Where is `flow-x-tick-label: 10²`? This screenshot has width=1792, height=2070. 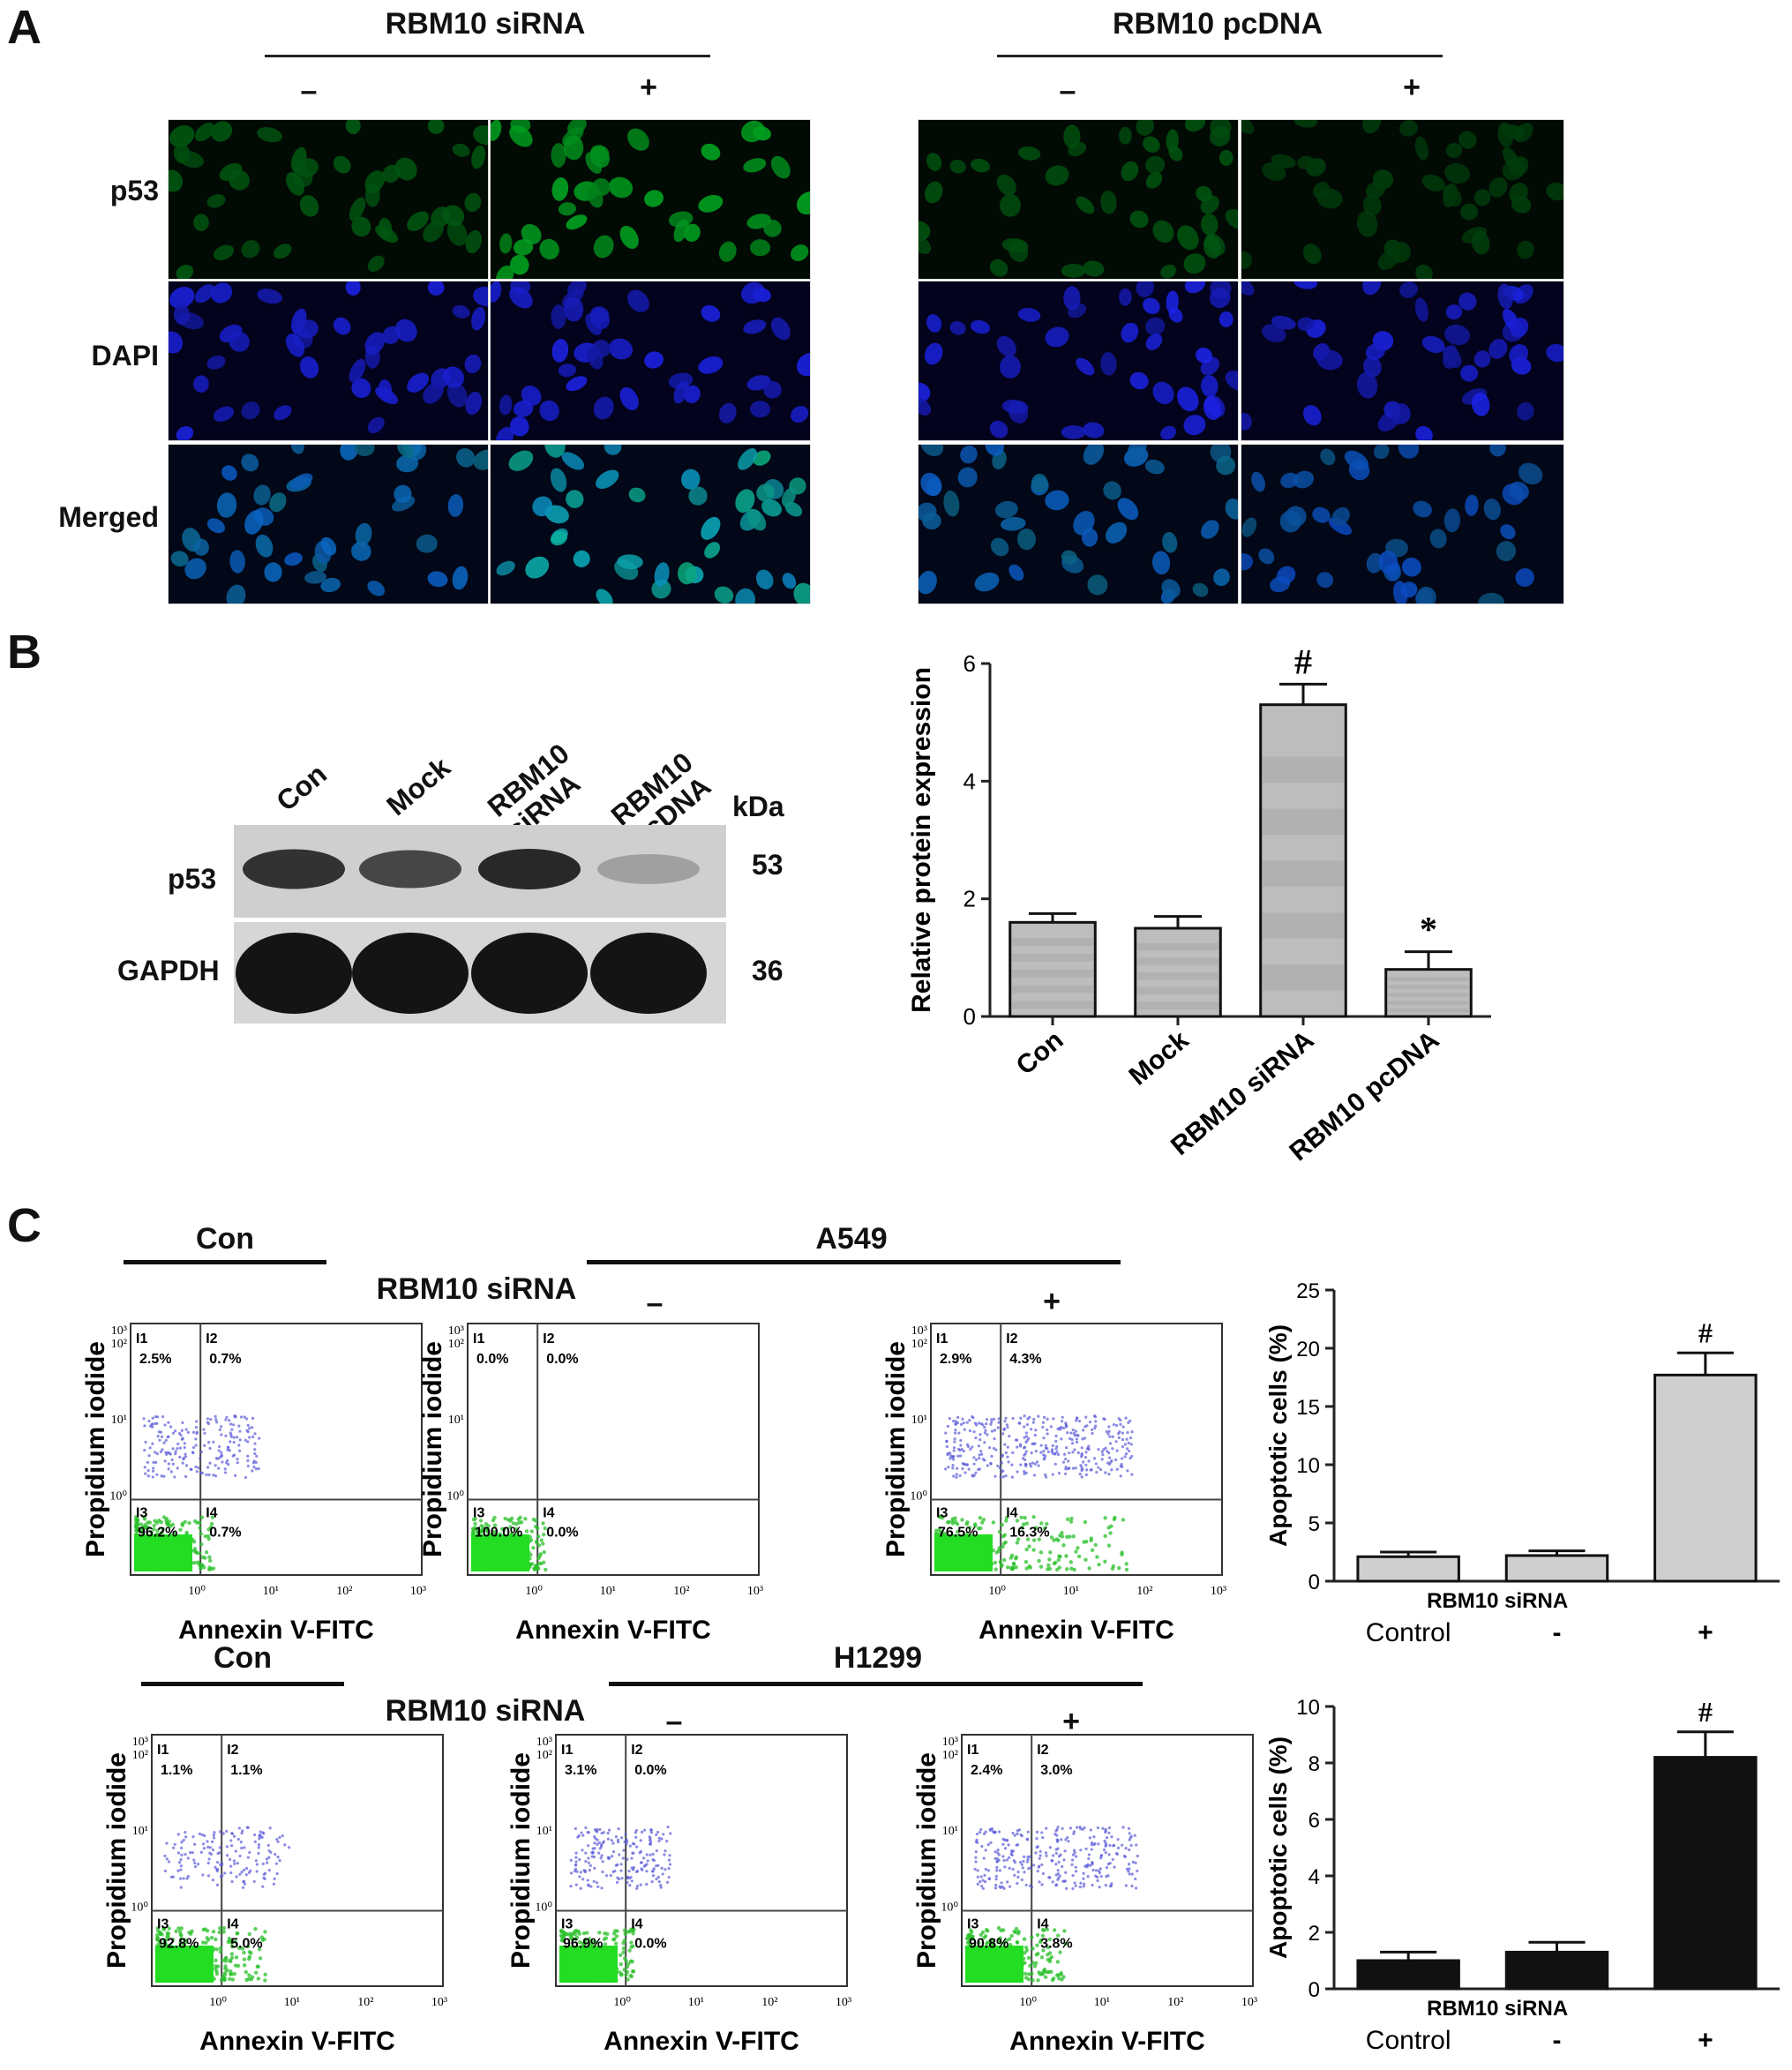
flow-x-tick-label: 10² is located at coordinates (1175, 2002).